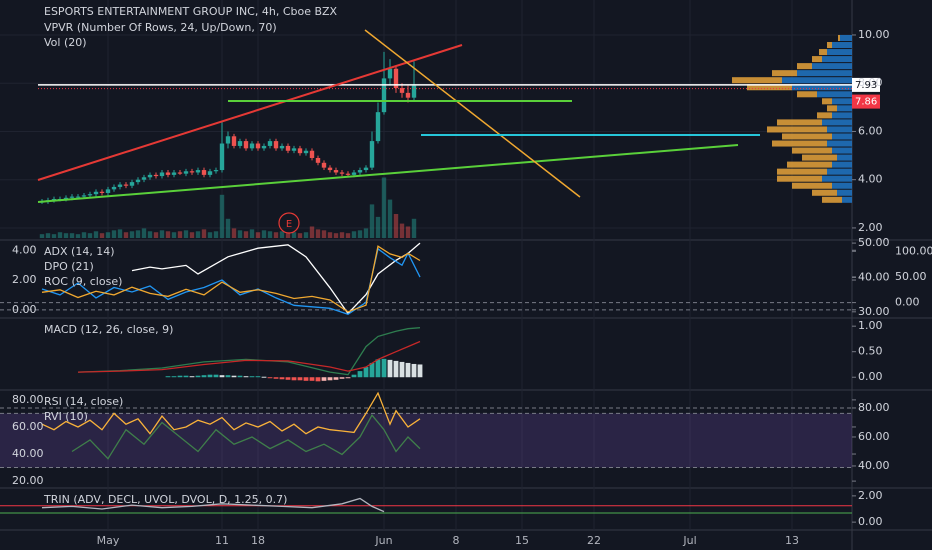  I want to click on legend-entry: ADX (14, 14), so click(79, 251).